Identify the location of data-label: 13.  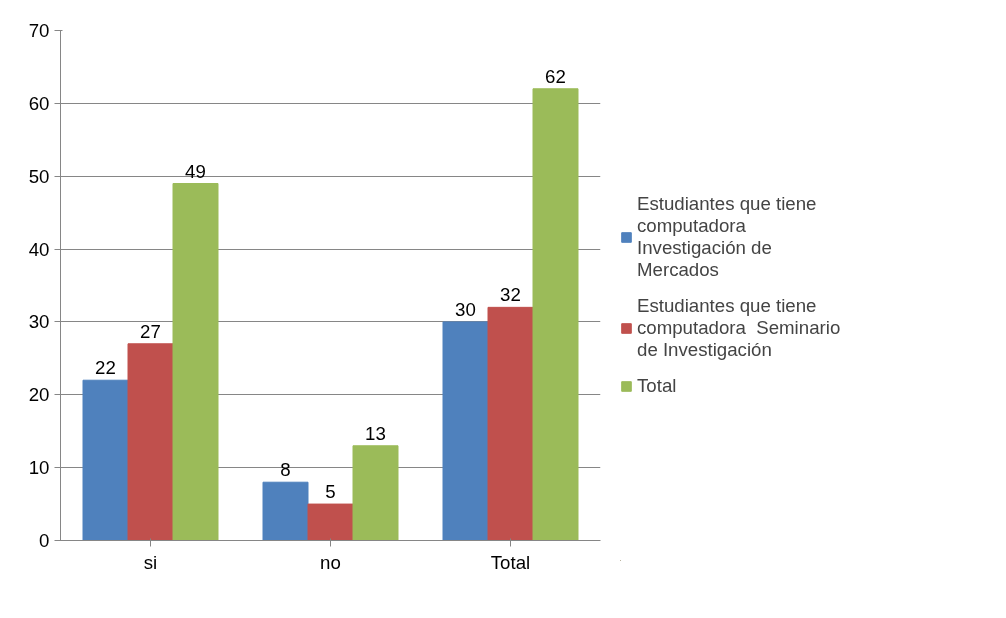
(375, 433).